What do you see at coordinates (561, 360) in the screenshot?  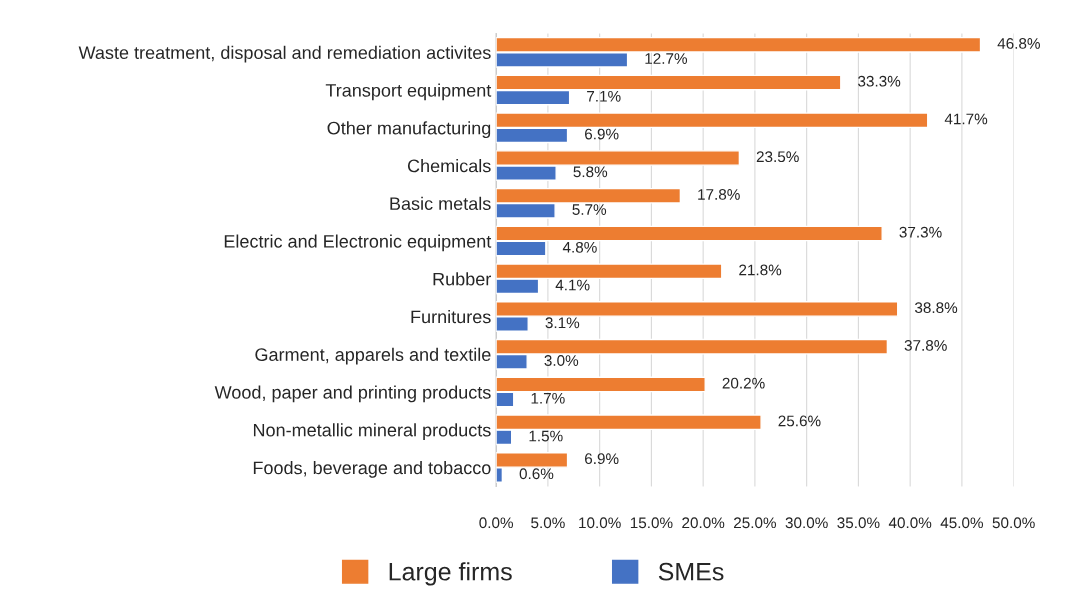 I see `data-label: 3.0%` at bounding box center [561, 360].